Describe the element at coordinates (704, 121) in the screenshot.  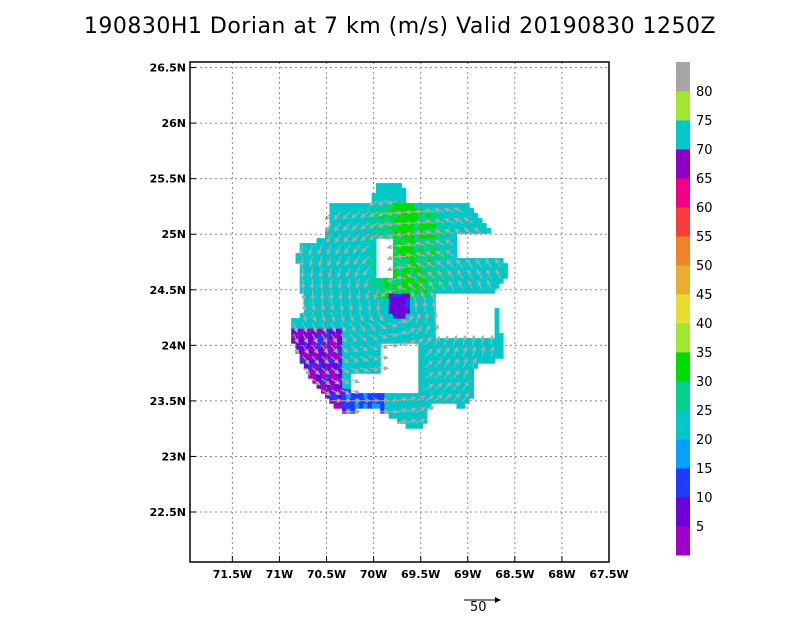
I see `colorbar-label: 75` at that location.